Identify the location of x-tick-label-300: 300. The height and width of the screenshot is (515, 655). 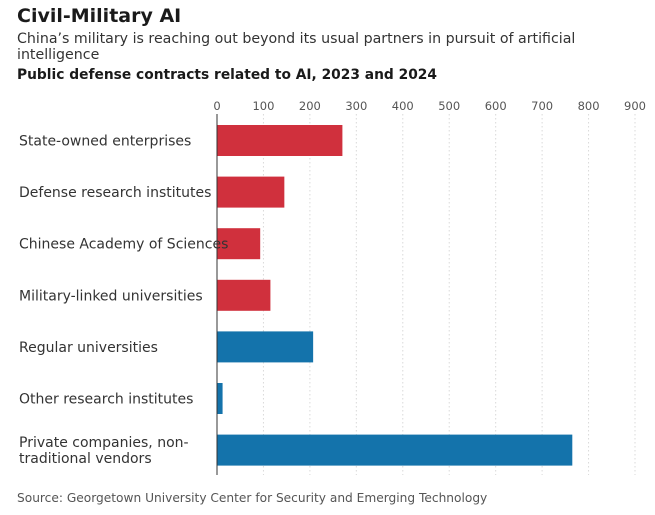
(356, 106).